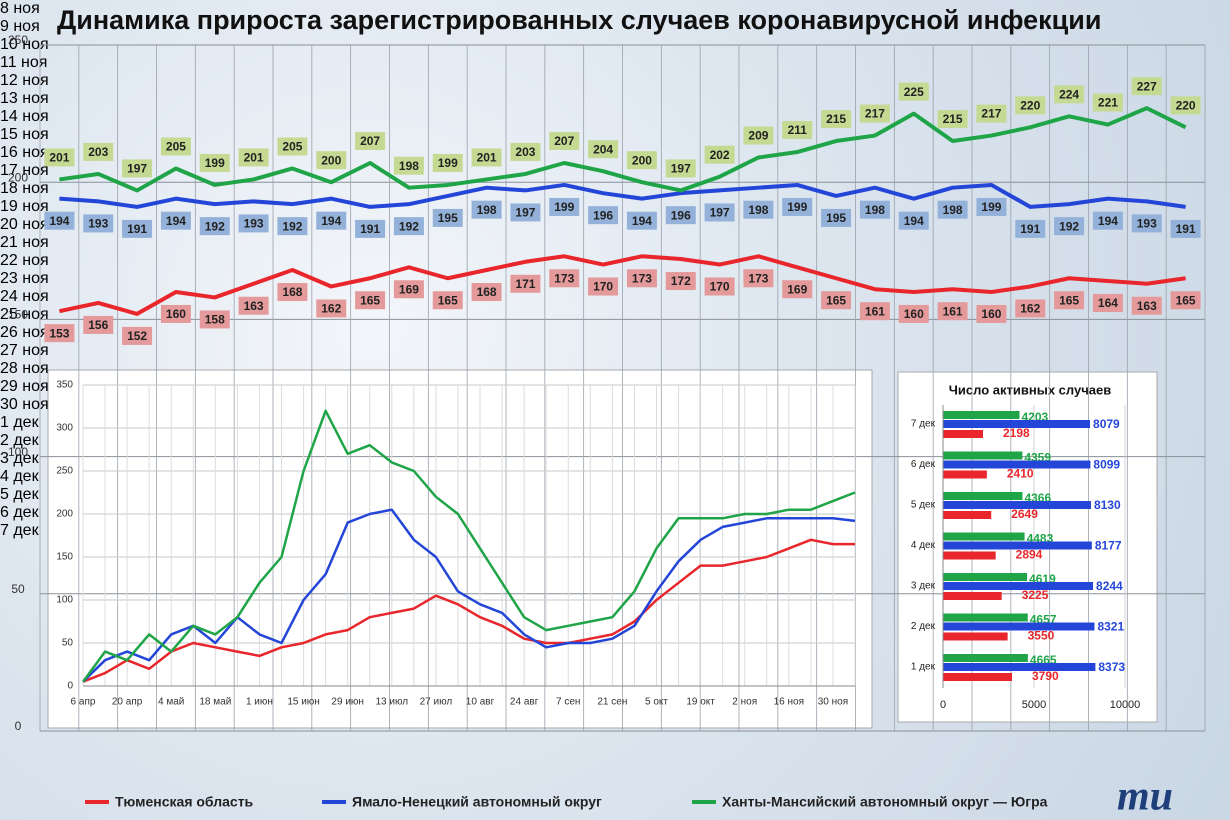 The image size is (1230, 820). Describe the element at coordinates (19, 440) in the screenshot. I see `x-tick-label: 2 дек` at that location.